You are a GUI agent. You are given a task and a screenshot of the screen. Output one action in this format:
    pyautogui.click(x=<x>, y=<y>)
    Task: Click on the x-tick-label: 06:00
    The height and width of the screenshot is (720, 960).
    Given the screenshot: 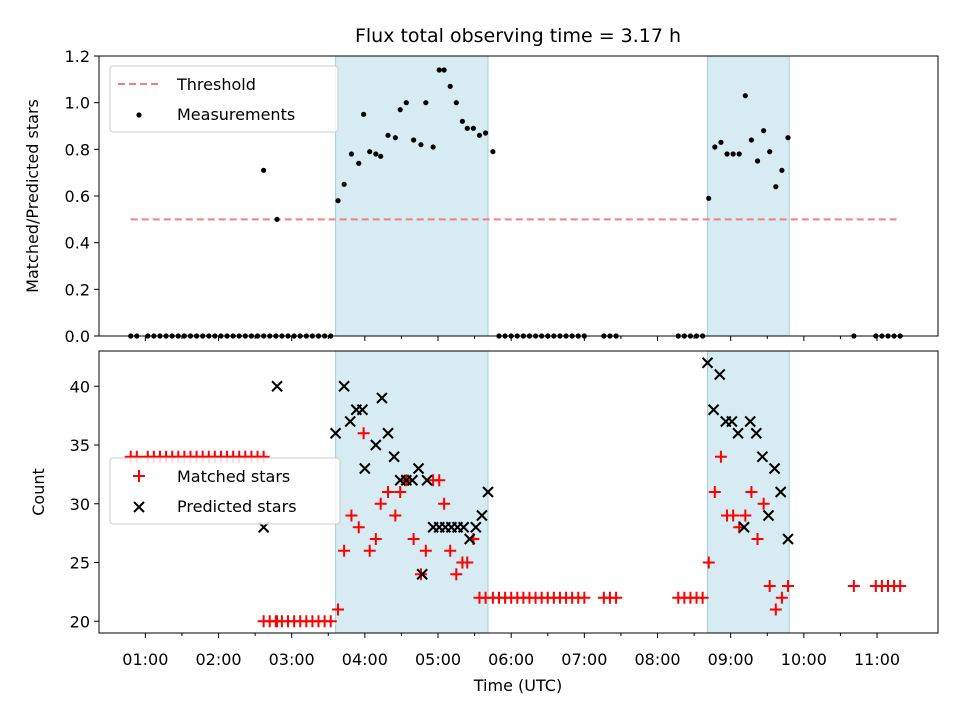 What is the action you would take?
    pyautogui.click(x=511, y=659)
    